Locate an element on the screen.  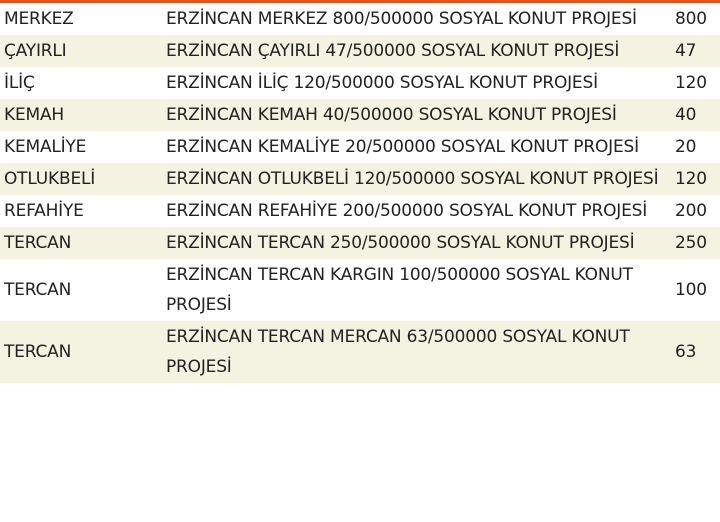
count-cell: 250 is located at coordinates (691, 243).